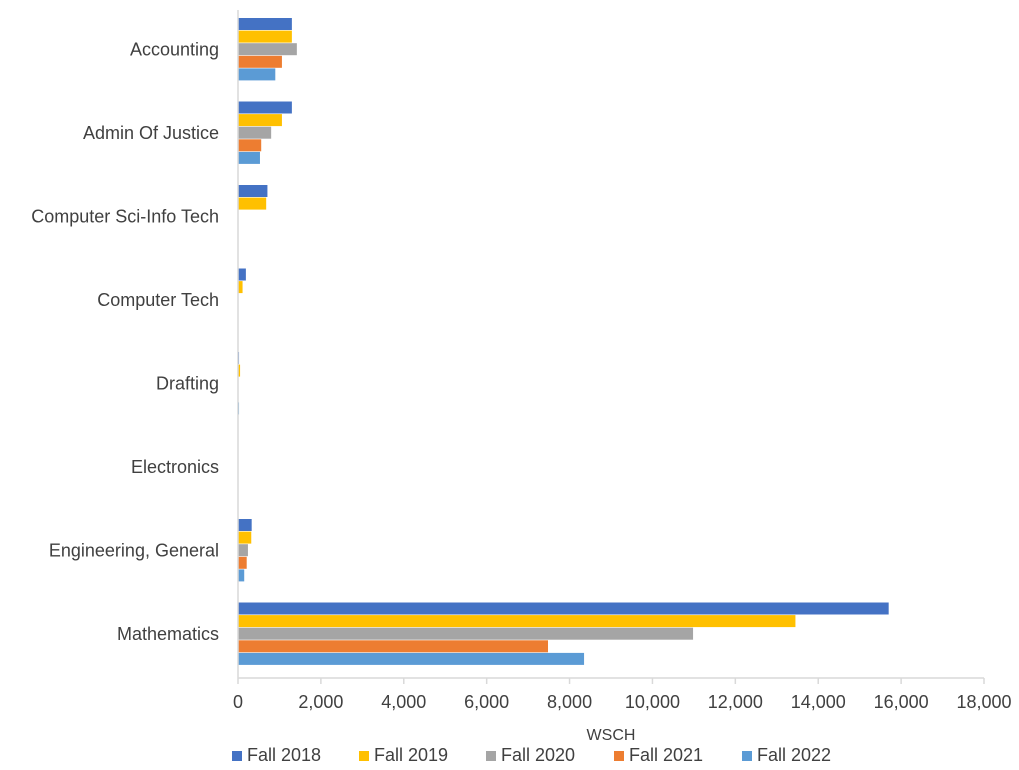 The width and height of the screenshot is (1019, 770). What do you see at coordinates (240, 287) in the screenshot?
I see `bar-computer-tech-fall-2019` at bounding box center [240, 287].